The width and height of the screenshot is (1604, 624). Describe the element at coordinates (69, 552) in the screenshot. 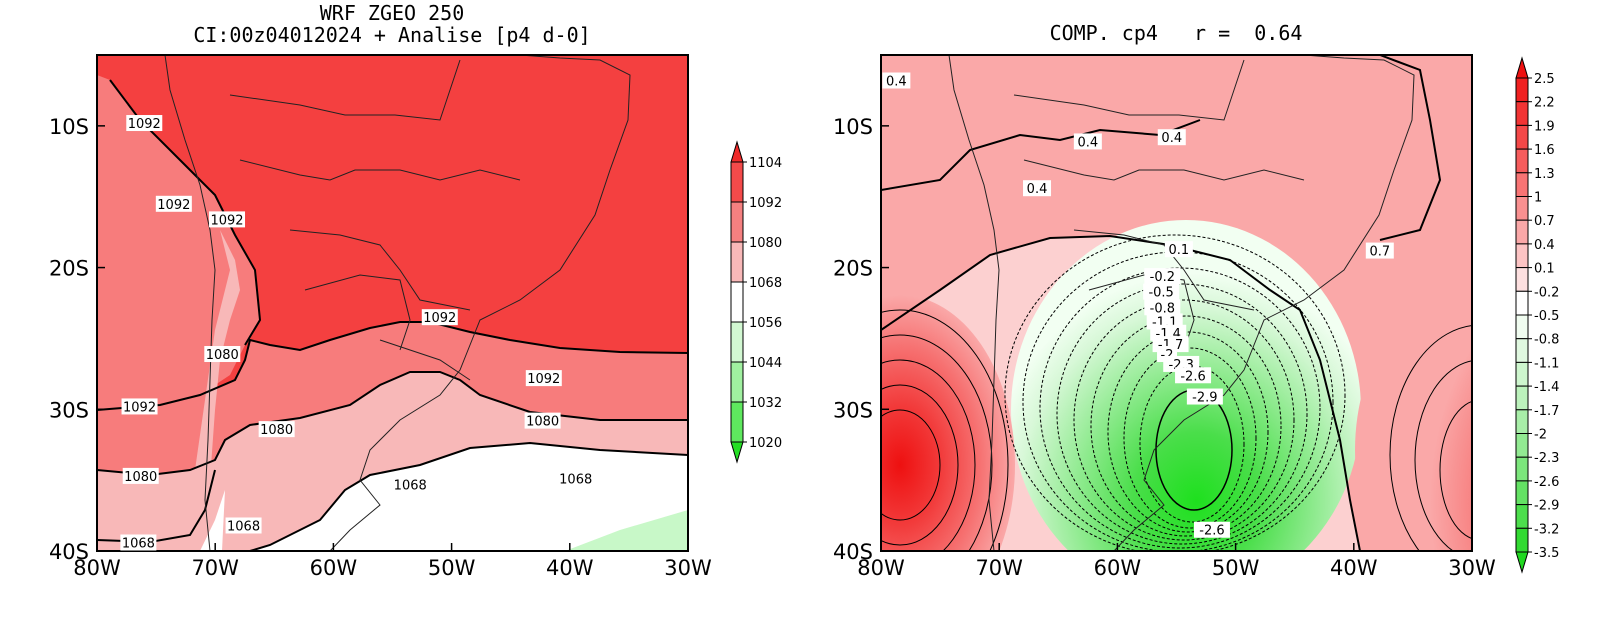

I see `left-ytick-label: 40S` at that location.